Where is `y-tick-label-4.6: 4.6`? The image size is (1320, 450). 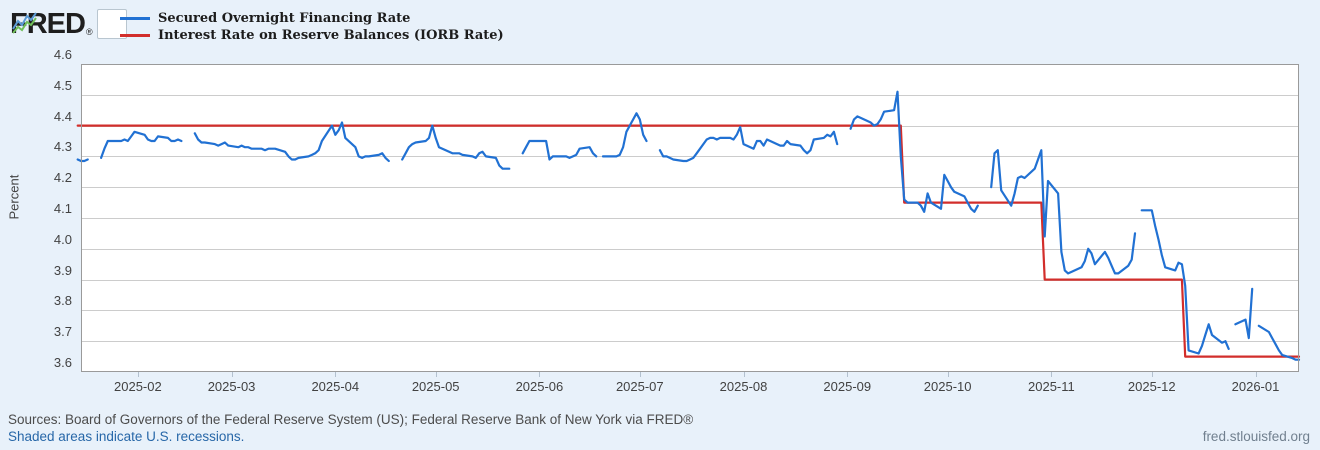
y-tick-label-4.6: 4.6 is located at coordinates (62, 54).